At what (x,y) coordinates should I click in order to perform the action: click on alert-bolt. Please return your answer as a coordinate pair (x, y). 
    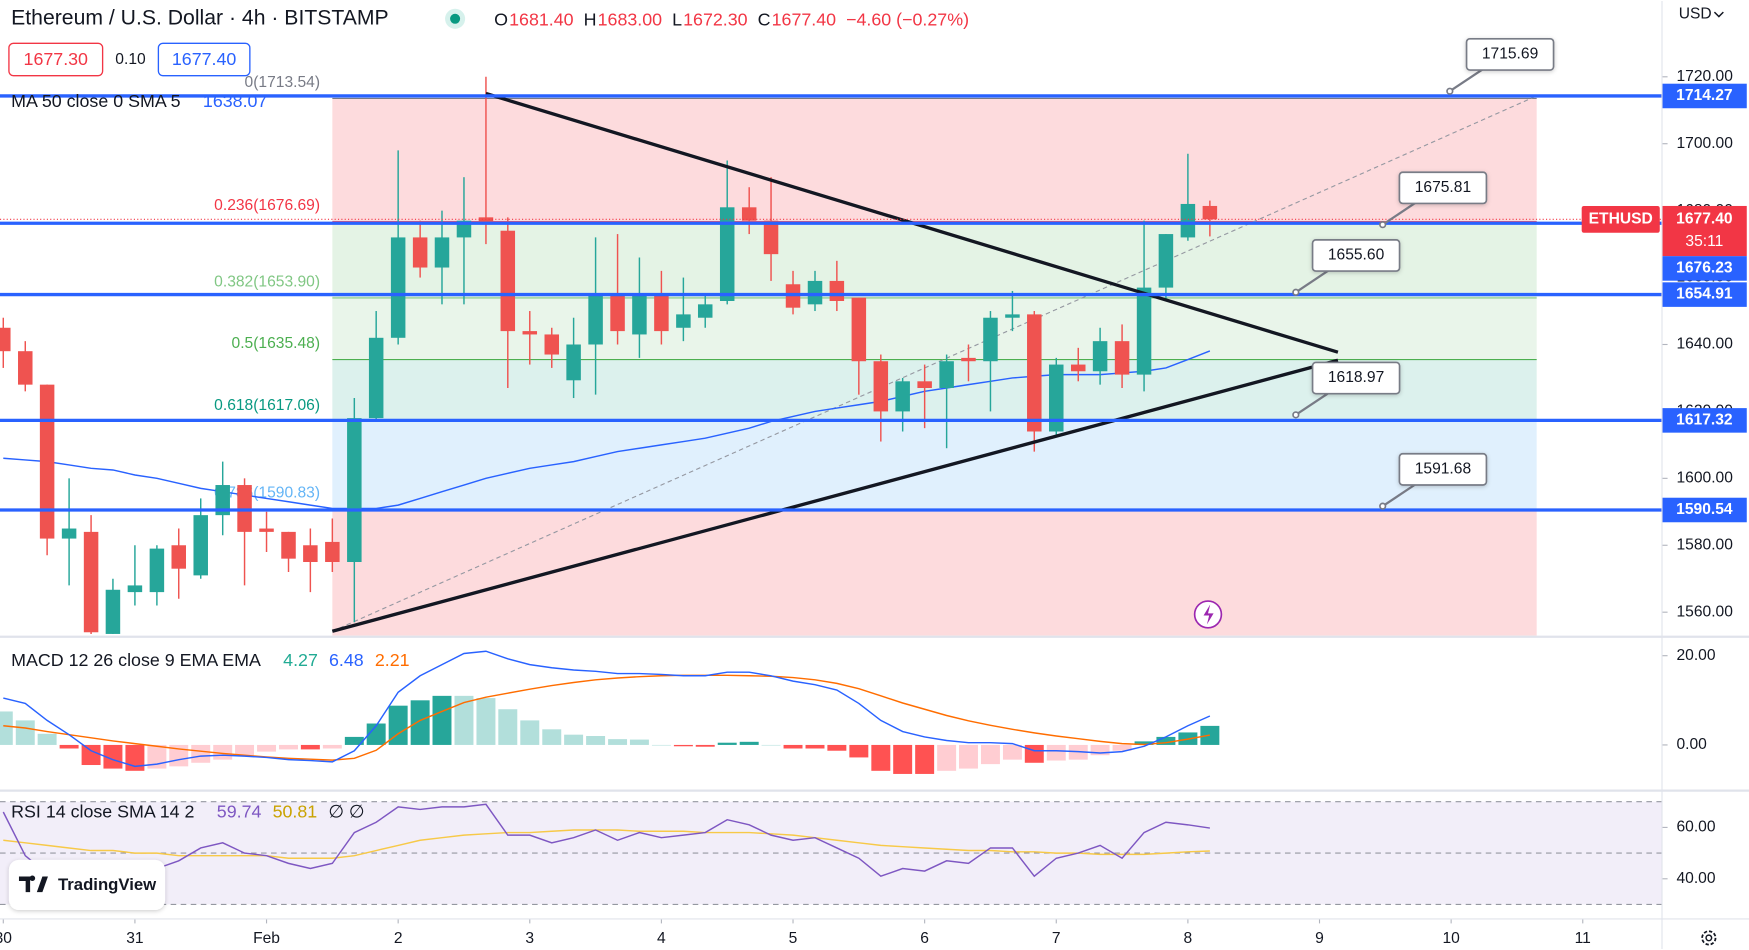
    Looking at the image, I should click on (1208, 614).